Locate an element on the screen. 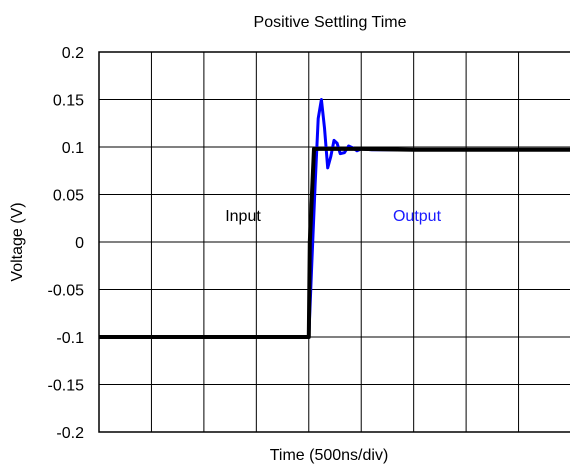  y-axis-label: Voltage (V) is located at coordinates (17, 241).